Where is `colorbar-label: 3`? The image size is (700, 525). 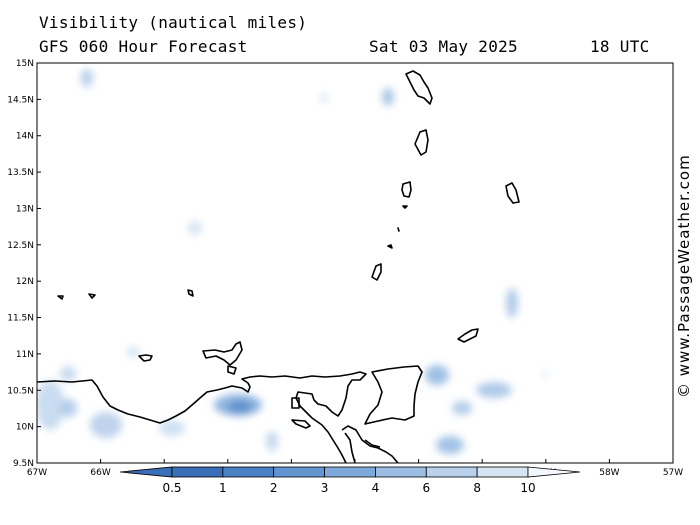 colorbar-label: 3 is located at coordinates (325, 488).